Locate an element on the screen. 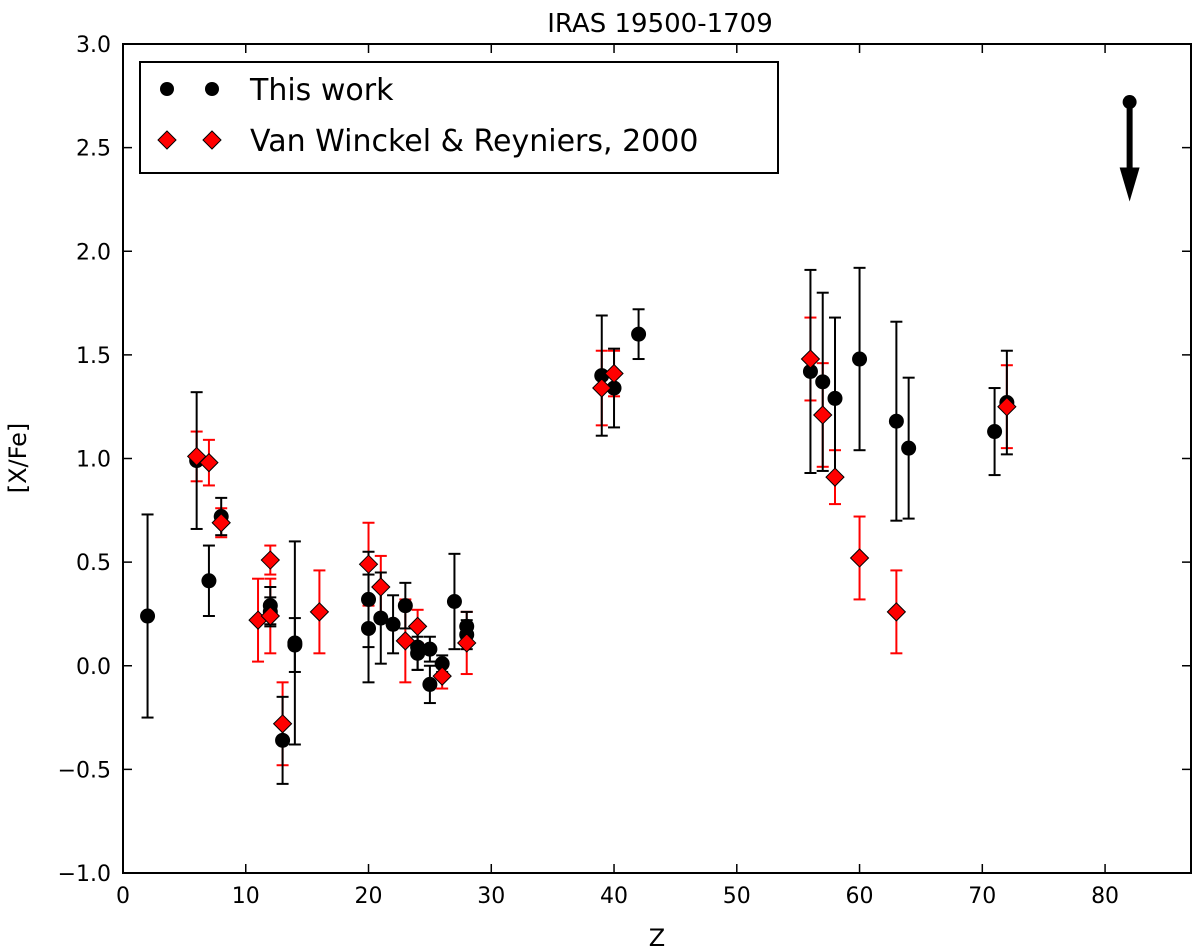 This screenshot has height=951, width=1200. x-tick-label: 30 is located at coordinates (491, 896).